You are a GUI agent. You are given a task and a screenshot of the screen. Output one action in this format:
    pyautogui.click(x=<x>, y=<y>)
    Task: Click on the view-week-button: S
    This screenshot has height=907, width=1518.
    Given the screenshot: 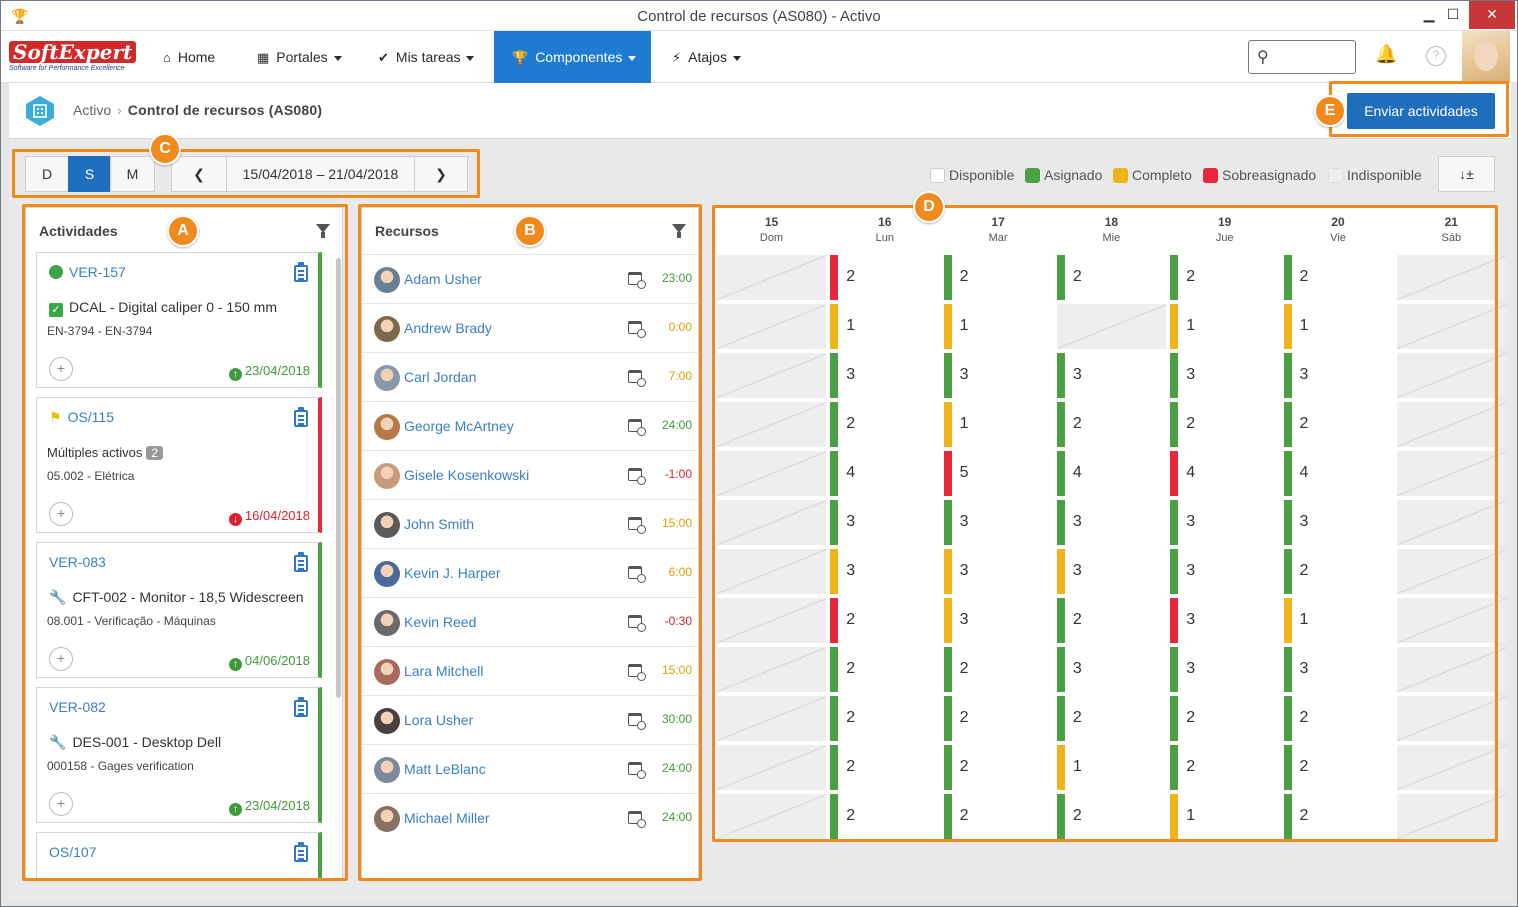 What is the action you would take?
    pyautogui.click(x=89, y=174)
    